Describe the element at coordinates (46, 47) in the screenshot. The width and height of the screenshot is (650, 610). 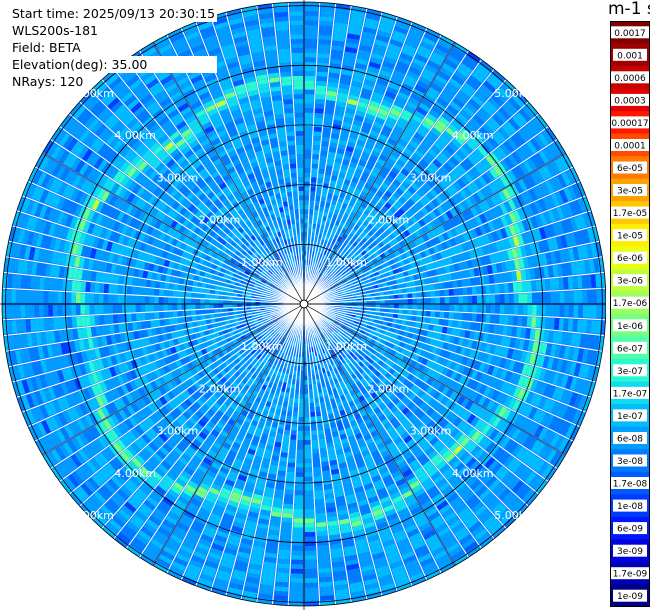
I see `field-label: Field: BETA` at that location.